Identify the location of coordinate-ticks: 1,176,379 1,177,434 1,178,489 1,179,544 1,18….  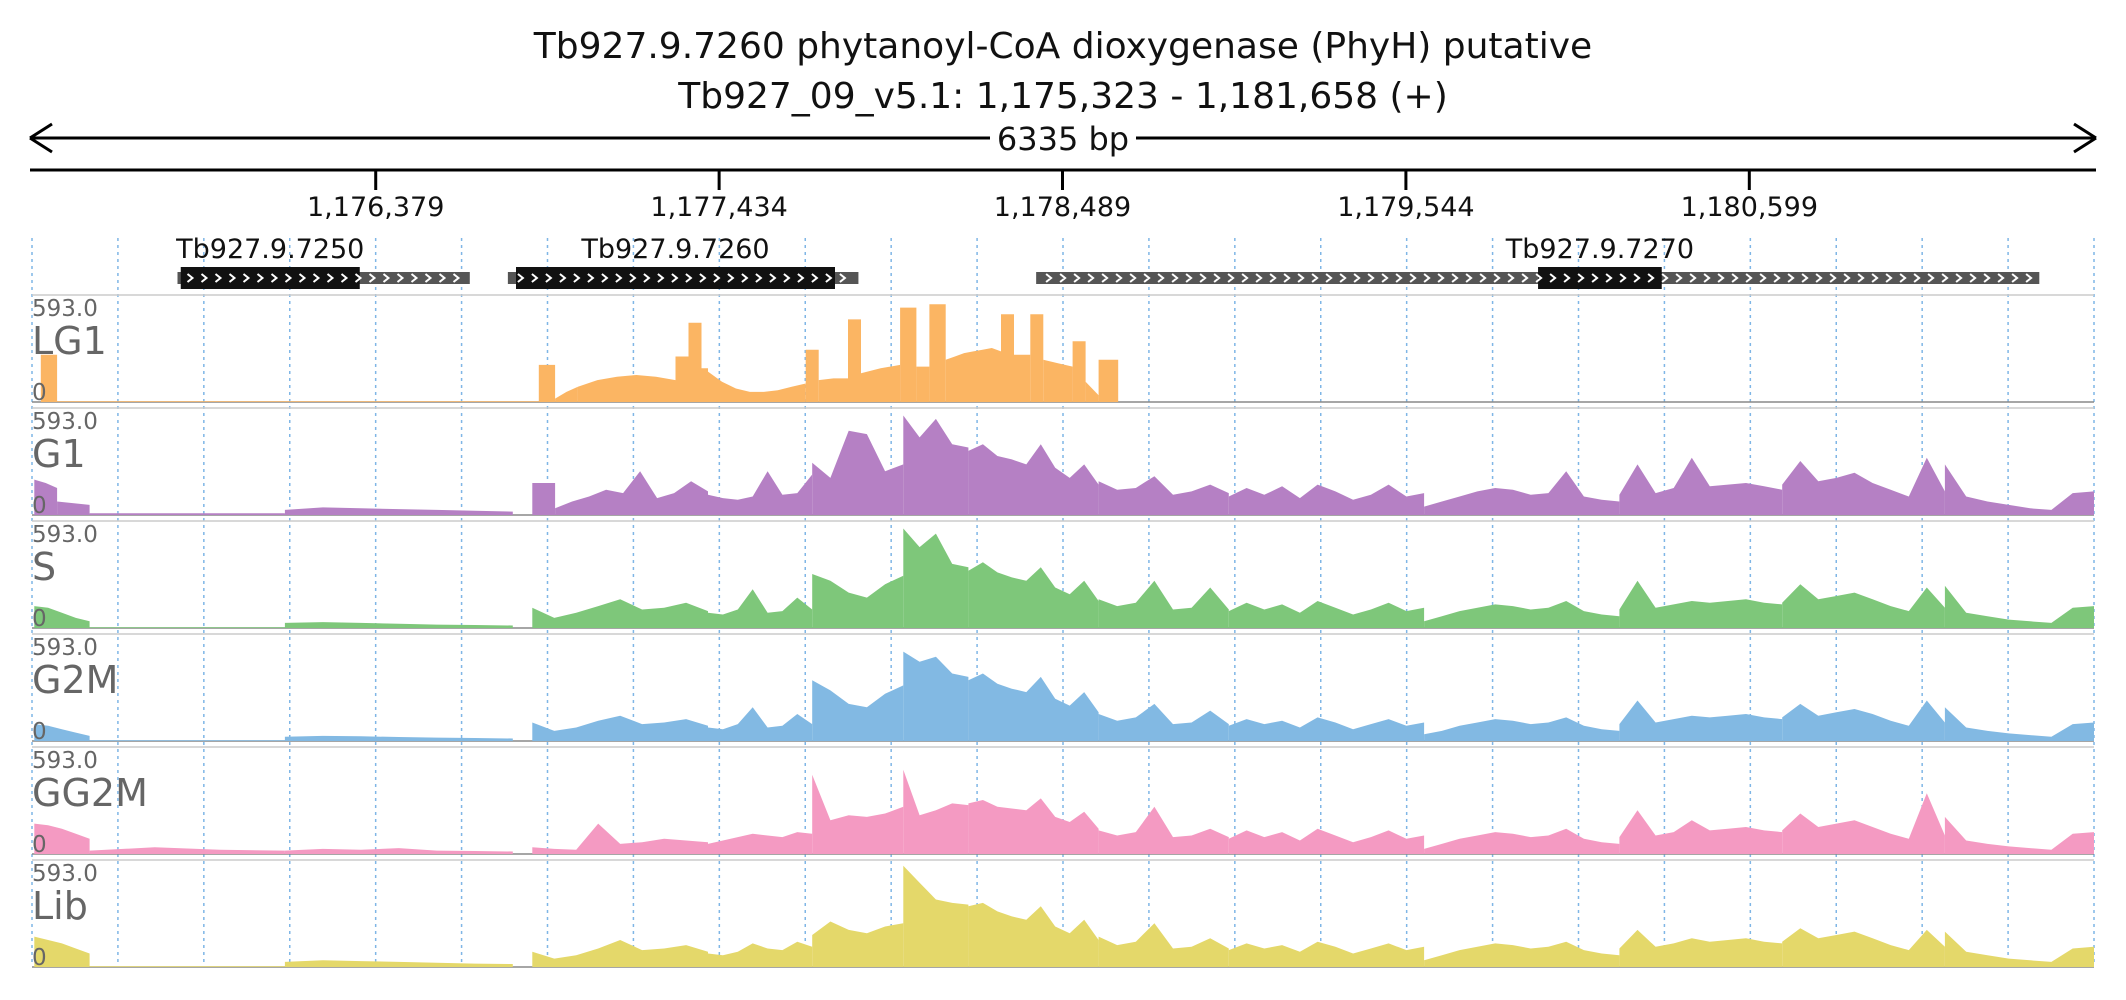
(1062, 196).